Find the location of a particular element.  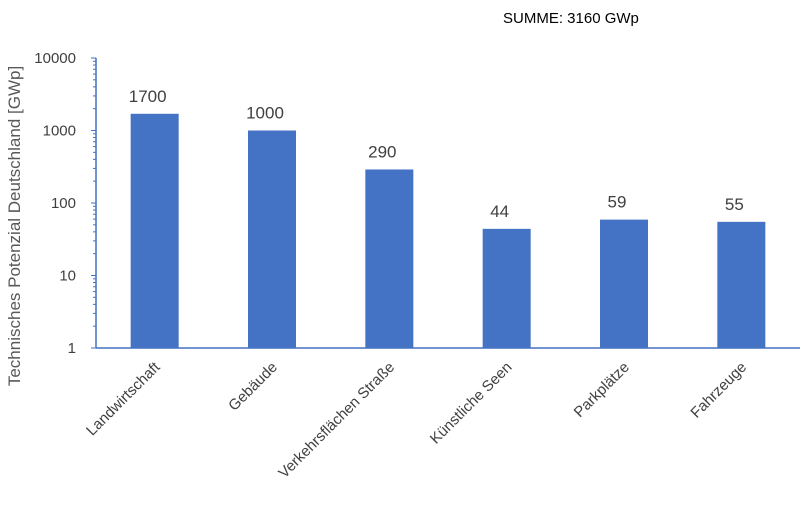

y-tick-label: 1 is located at coordinates (72, 348).